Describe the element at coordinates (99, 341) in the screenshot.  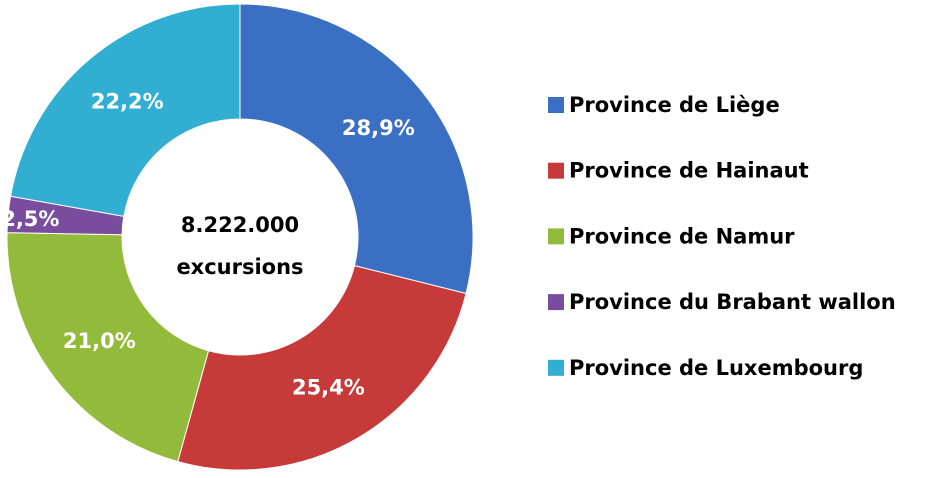
I see `value-label: 21,0%` at that location.